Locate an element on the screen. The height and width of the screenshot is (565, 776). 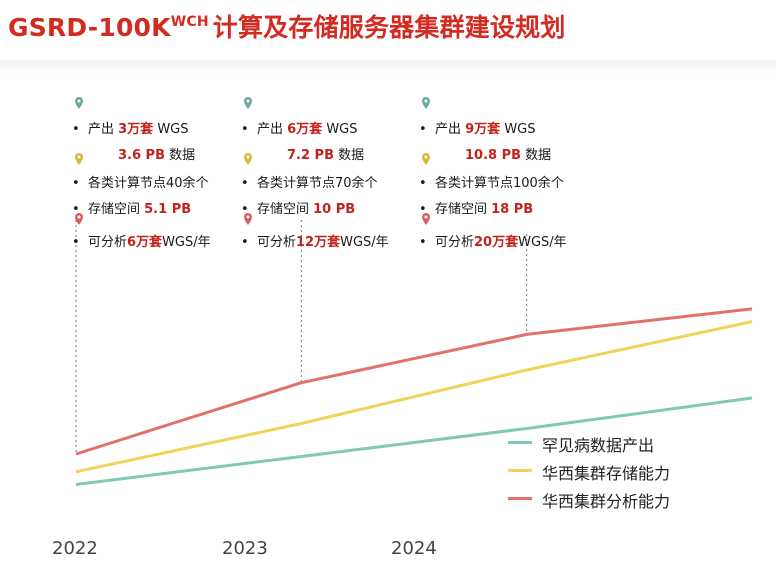
legend-item: 华西集群存储能力 is located at coordinates (628, 471).